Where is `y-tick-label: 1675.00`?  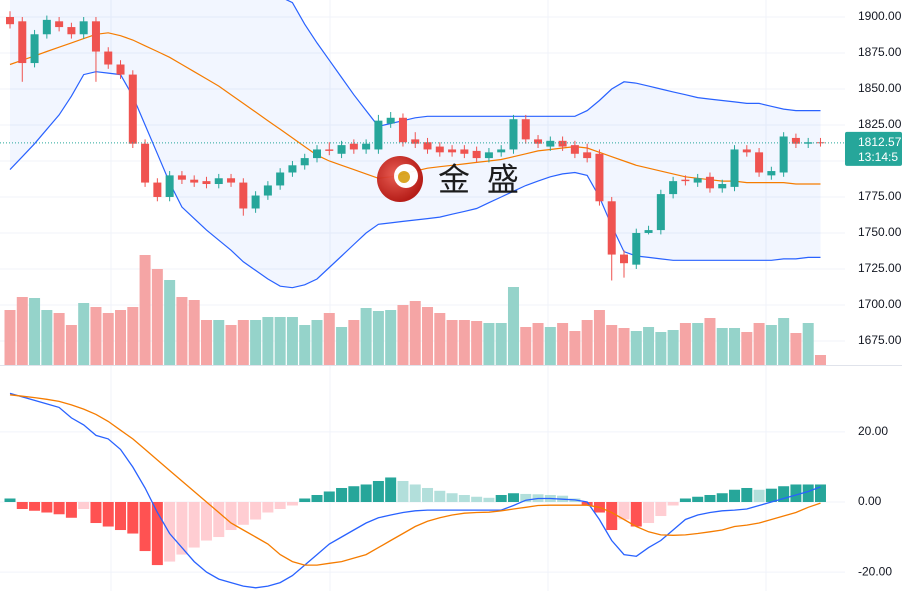 y-tick-label: 1675.00 is located at coordinates (880, 340).